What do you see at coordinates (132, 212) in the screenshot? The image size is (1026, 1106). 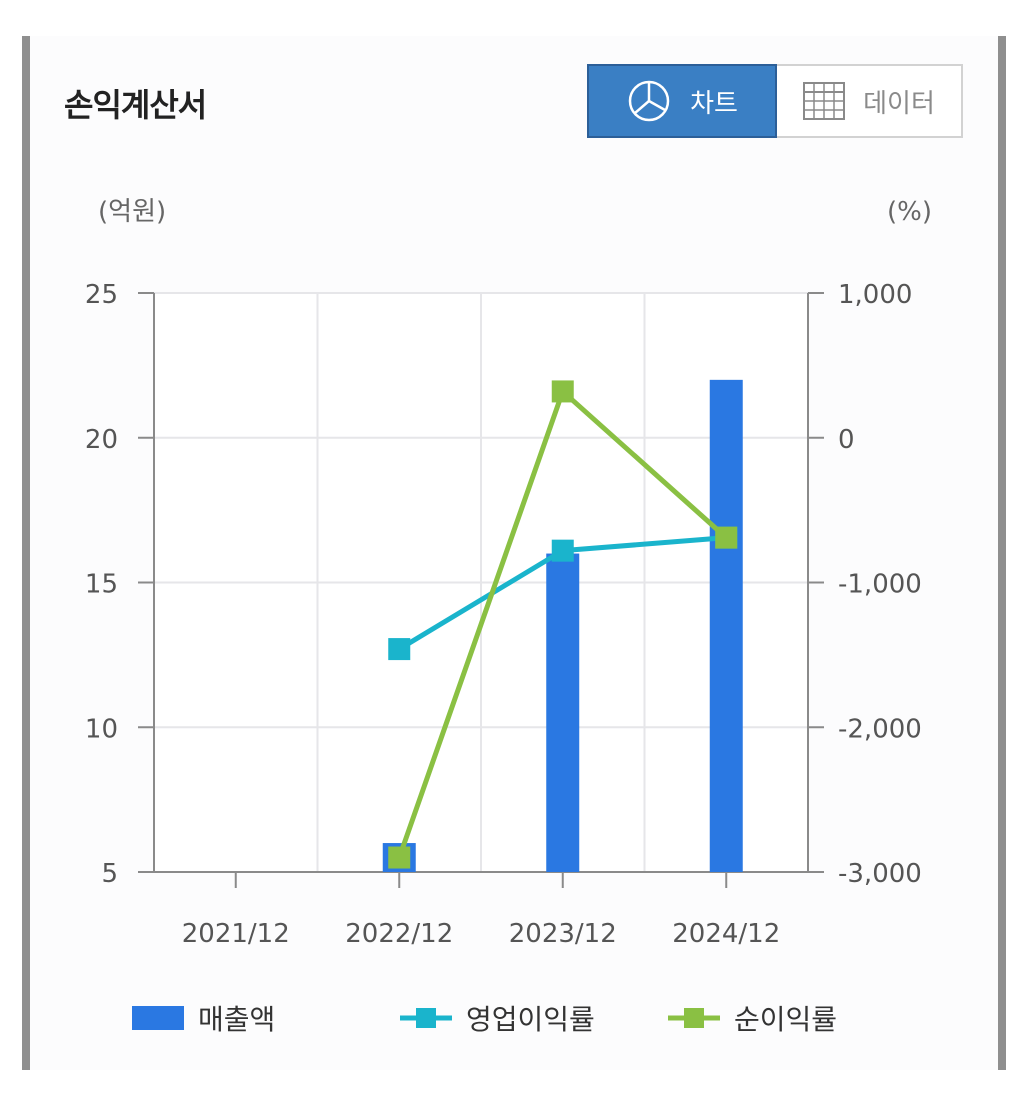 I see `y-left-unit: (억원)` at bounding box center [132, 212].